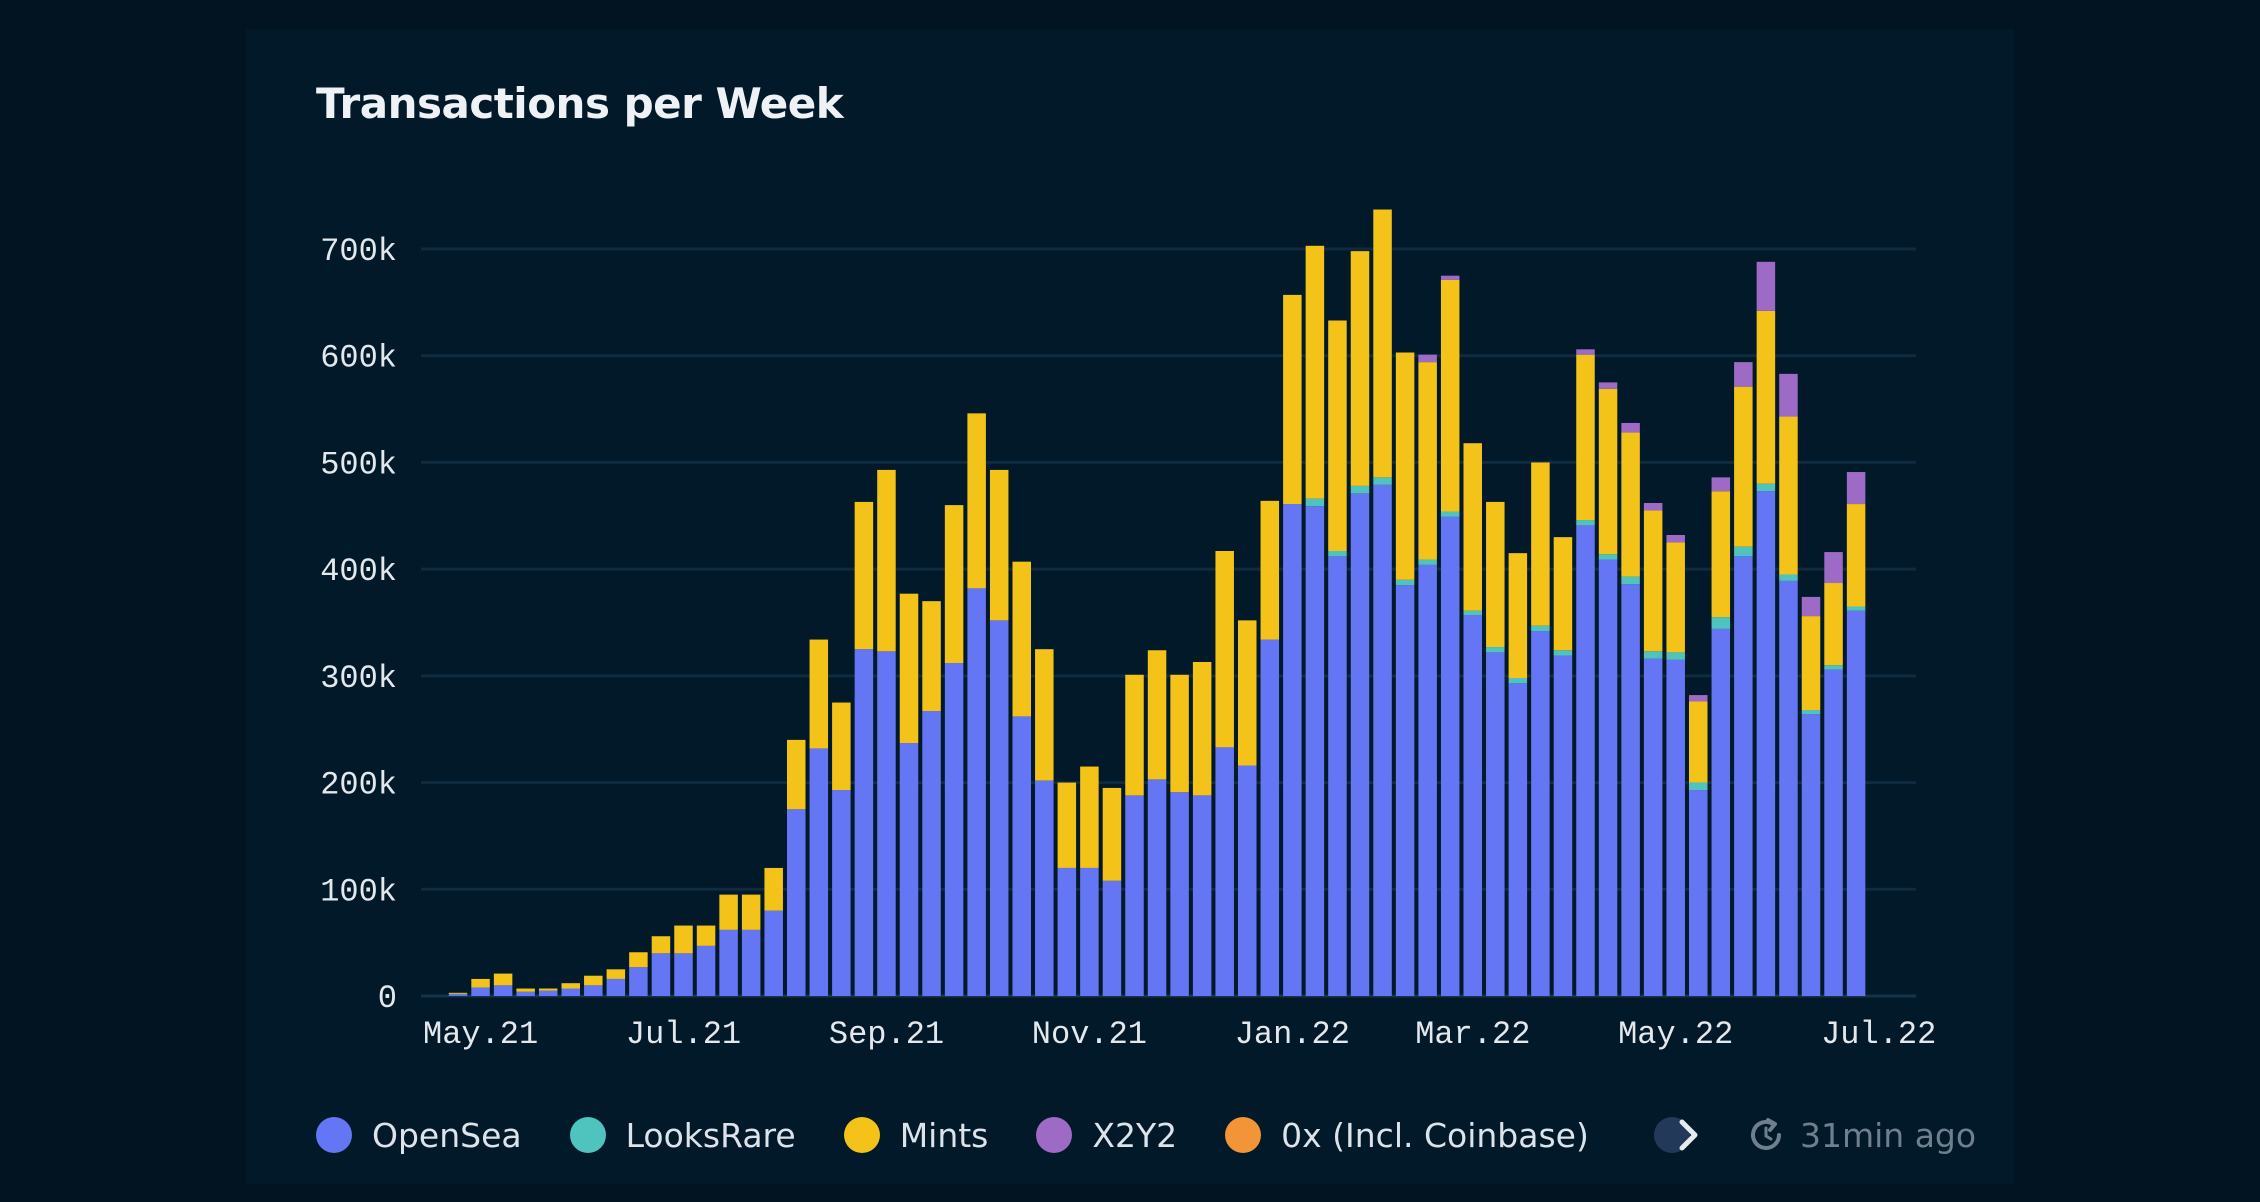  What do you see at coordinates (1678, 1135) in the screenshot?
I see `legend-more-button` at bounding box center [1678, 1135].